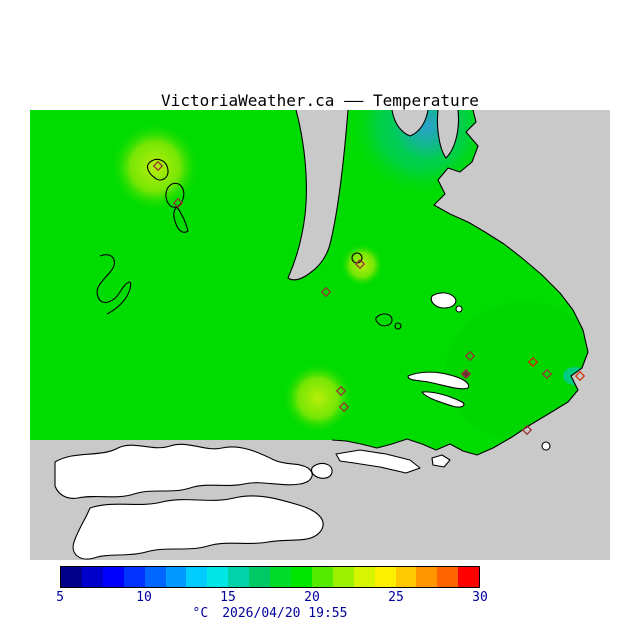 The height and width of the screenshot is (640, 640). What do you see at coordinates (272, 597) in the screenshot?
I see `colorbar-ticks: 5 10 15 20 25 30` at bounding box center [272, 597].